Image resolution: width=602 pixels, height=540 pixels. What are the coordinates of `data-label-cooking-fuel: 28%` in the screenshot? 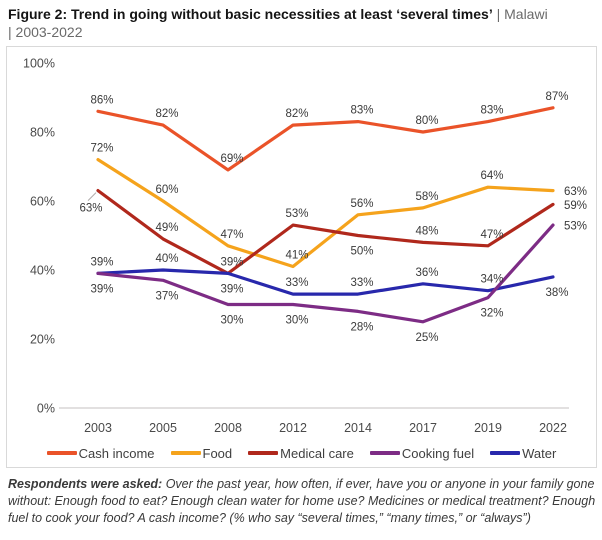 It's located at (361, 327).